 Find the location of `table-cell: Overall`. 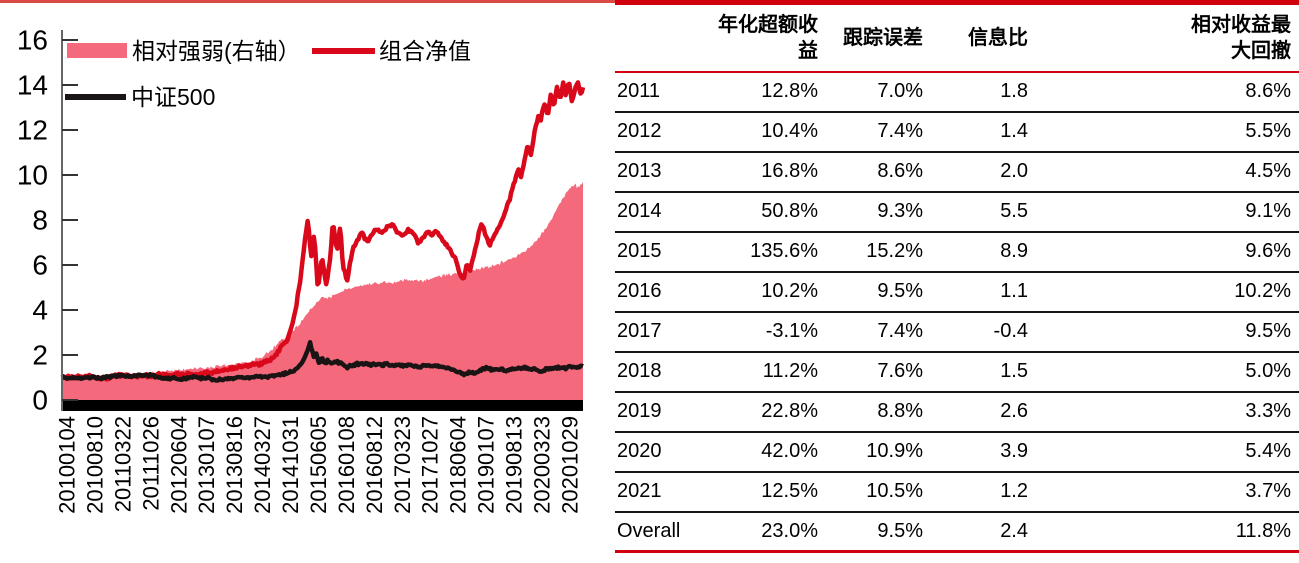

table-cell: Overall is located at coordinates (649, 530).